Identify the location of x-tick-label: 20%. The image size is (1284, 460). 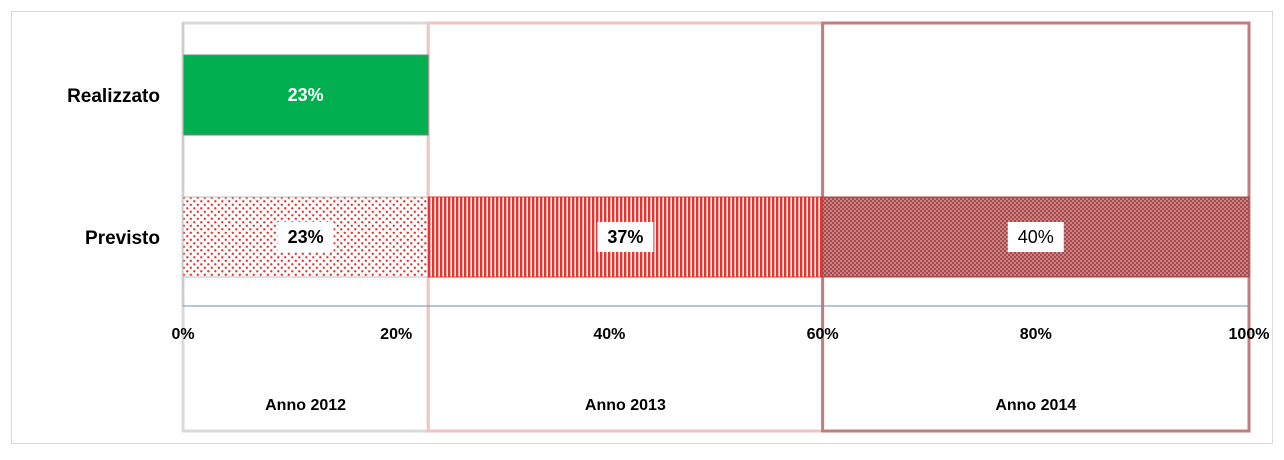
(396, 334).